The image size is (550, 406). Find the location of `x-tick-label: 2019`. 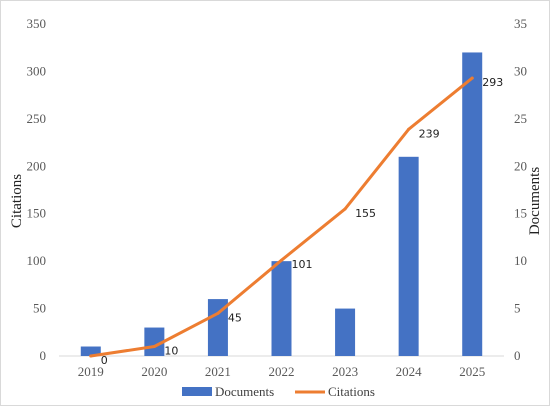

x-tick-label: 2019 is located at coordinates (91, 371).